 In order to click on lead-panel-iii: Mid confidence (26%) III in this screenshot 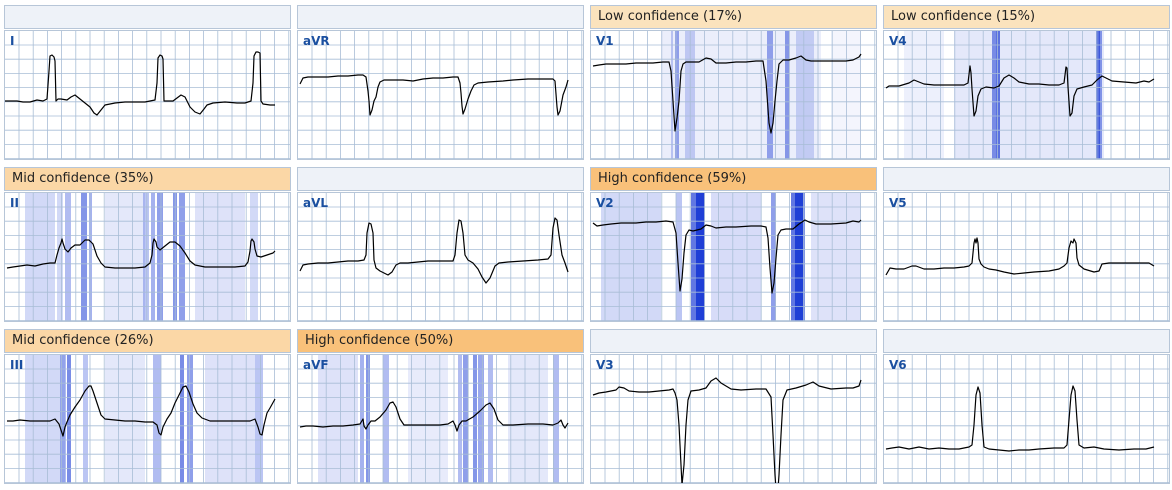, I will do `click(147, 406)`.